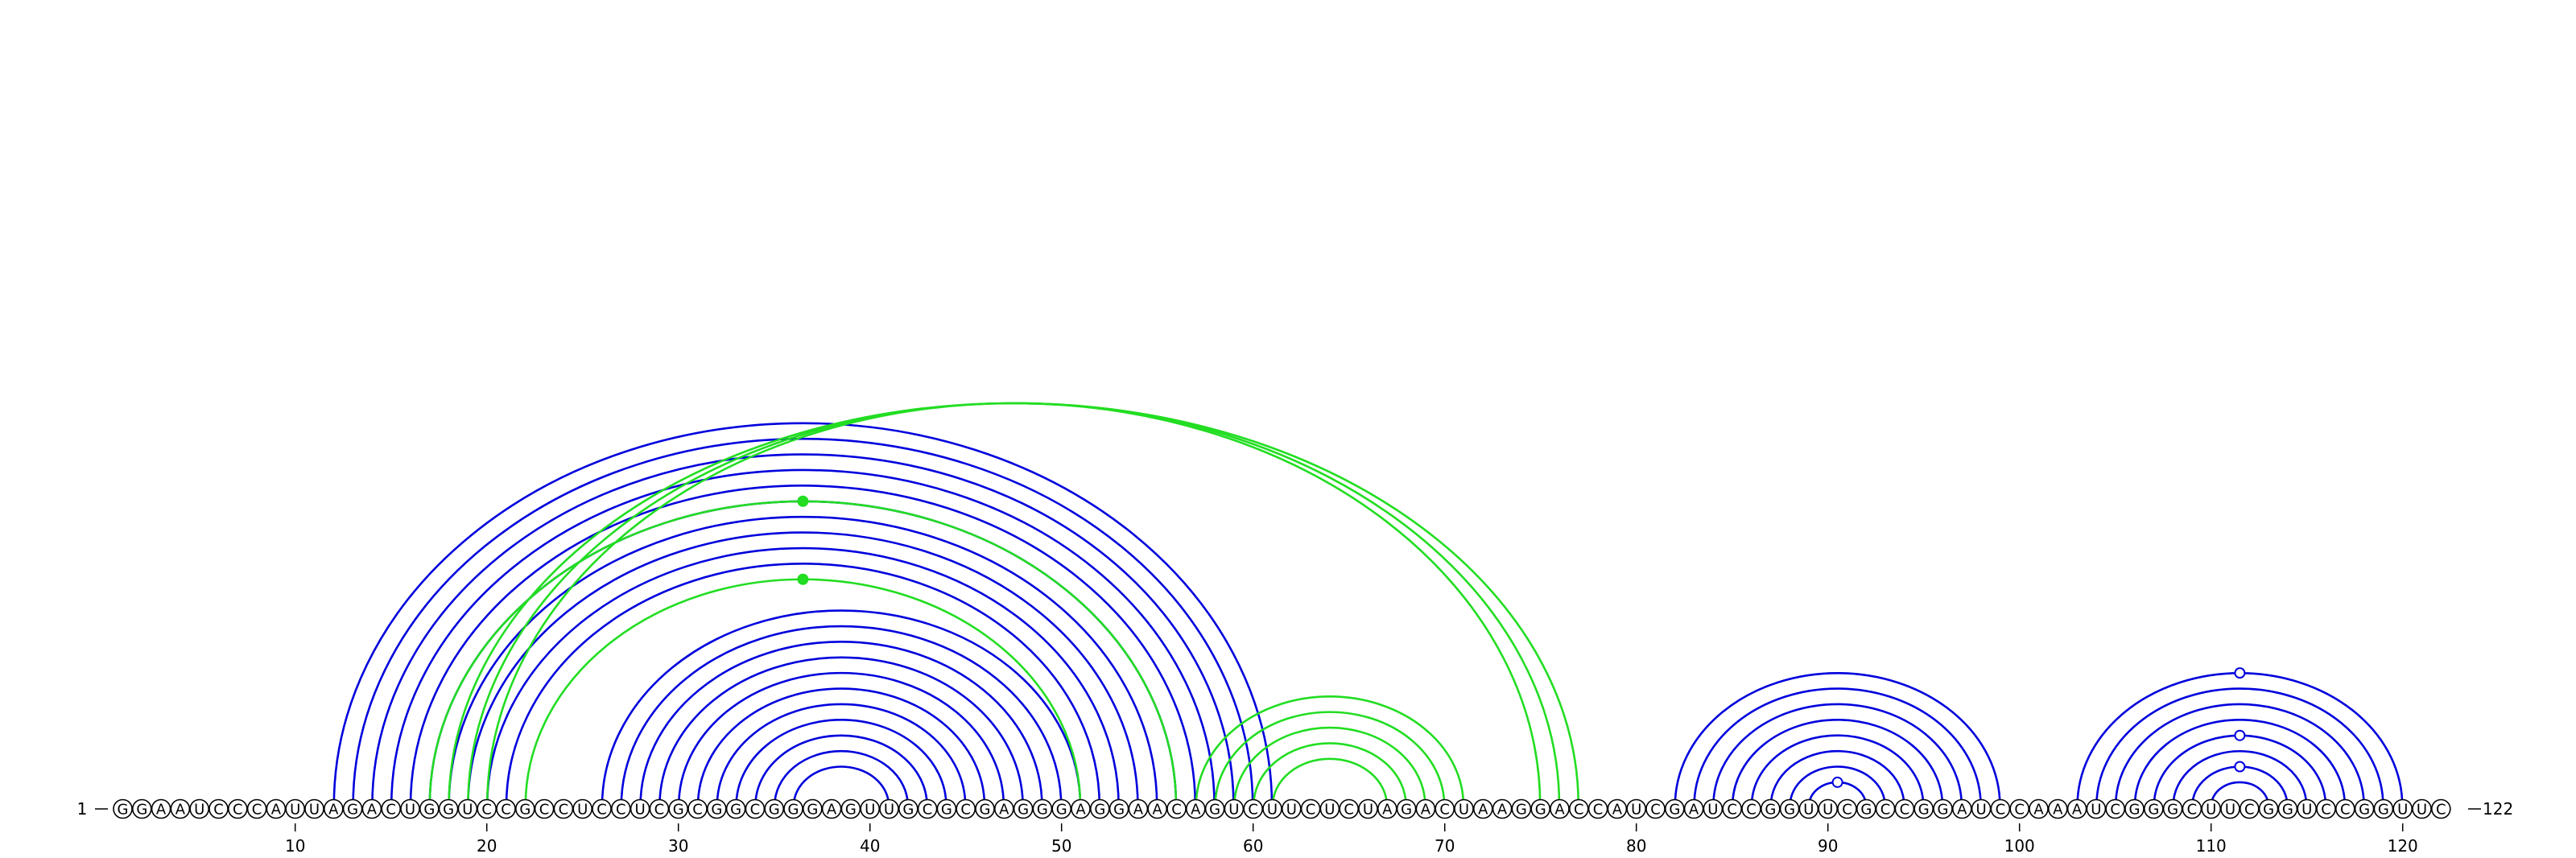 The image size is (2576, 858). I want to click on nucleotide-108: G, so click(2172, 808).